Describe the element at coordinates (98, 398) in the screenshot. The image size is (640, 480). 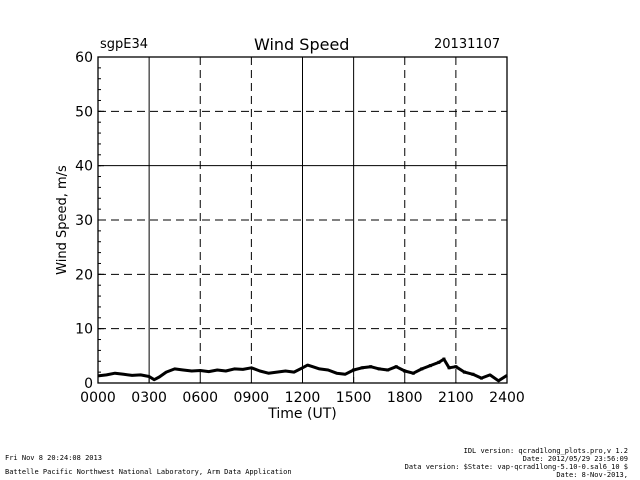
I see `x-tick-label: 0000` at that location.